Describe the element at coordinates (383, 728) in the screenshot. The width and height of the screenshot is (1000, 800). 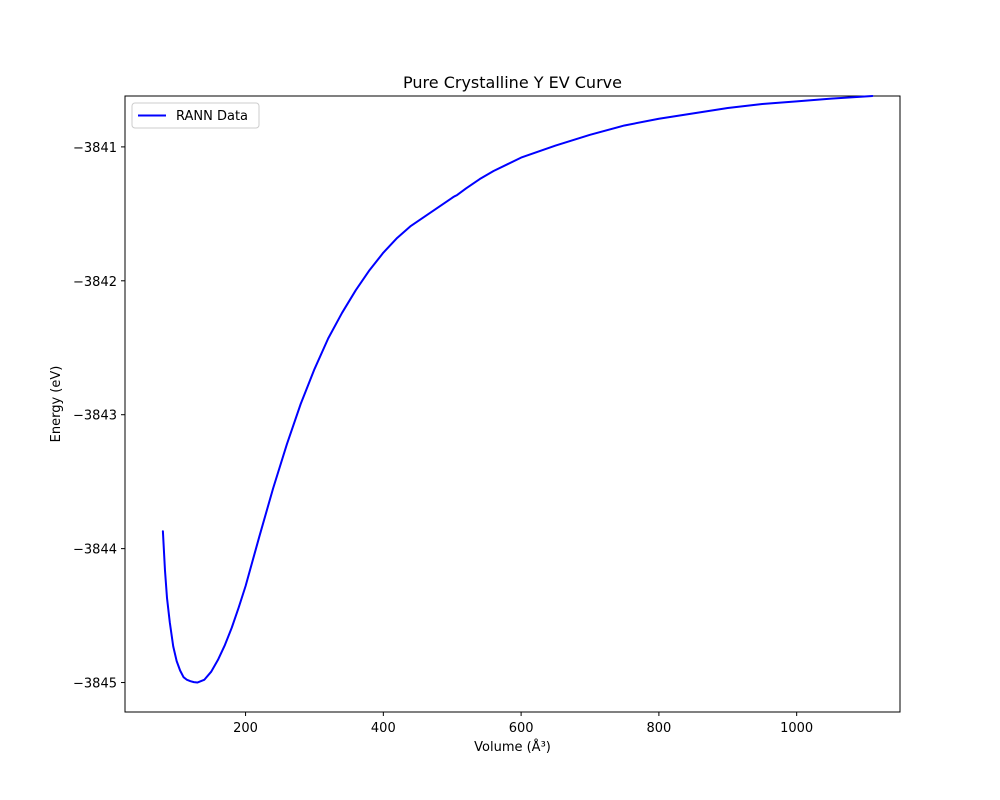
I see `x-tick-label: 400` at that location.